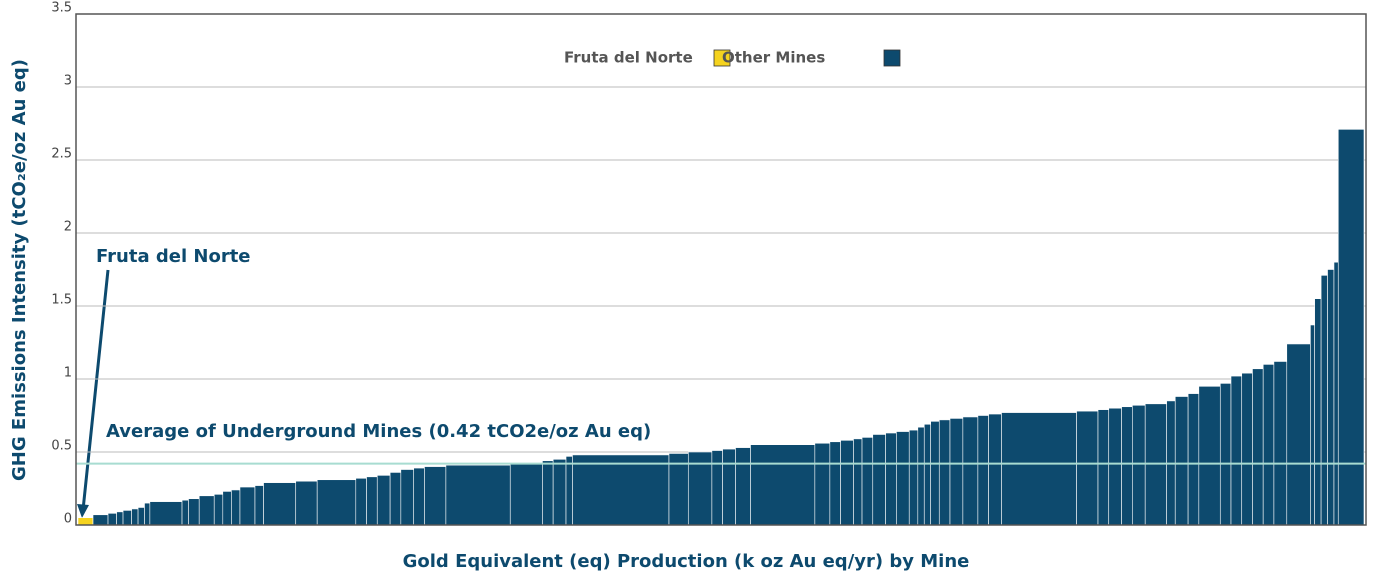 The image size is (1373, 585). Describe the element at coordinates (68, 227) in the screenshot. I see `y-tick-label: 2` at that location.